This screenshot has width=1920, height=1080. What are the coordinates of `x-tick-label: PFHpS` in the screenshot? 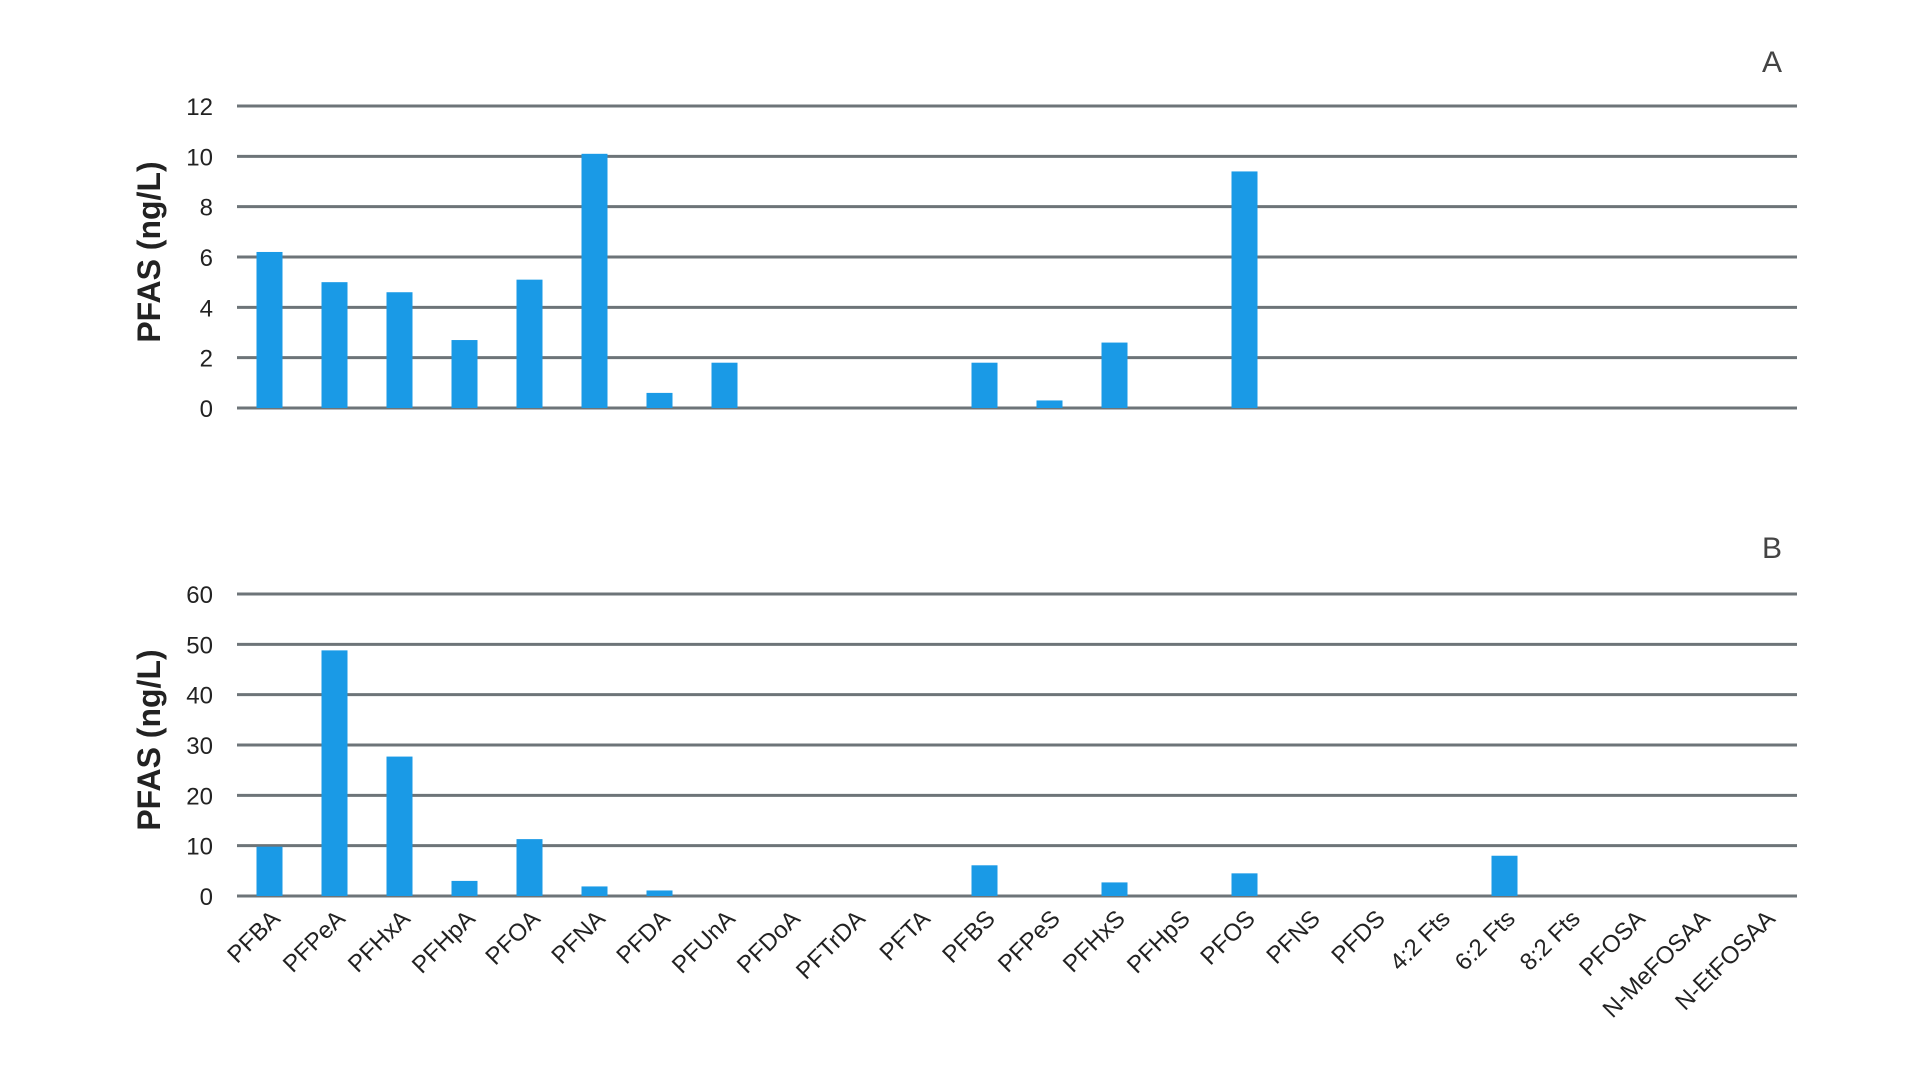 It's located at (1159, 942).